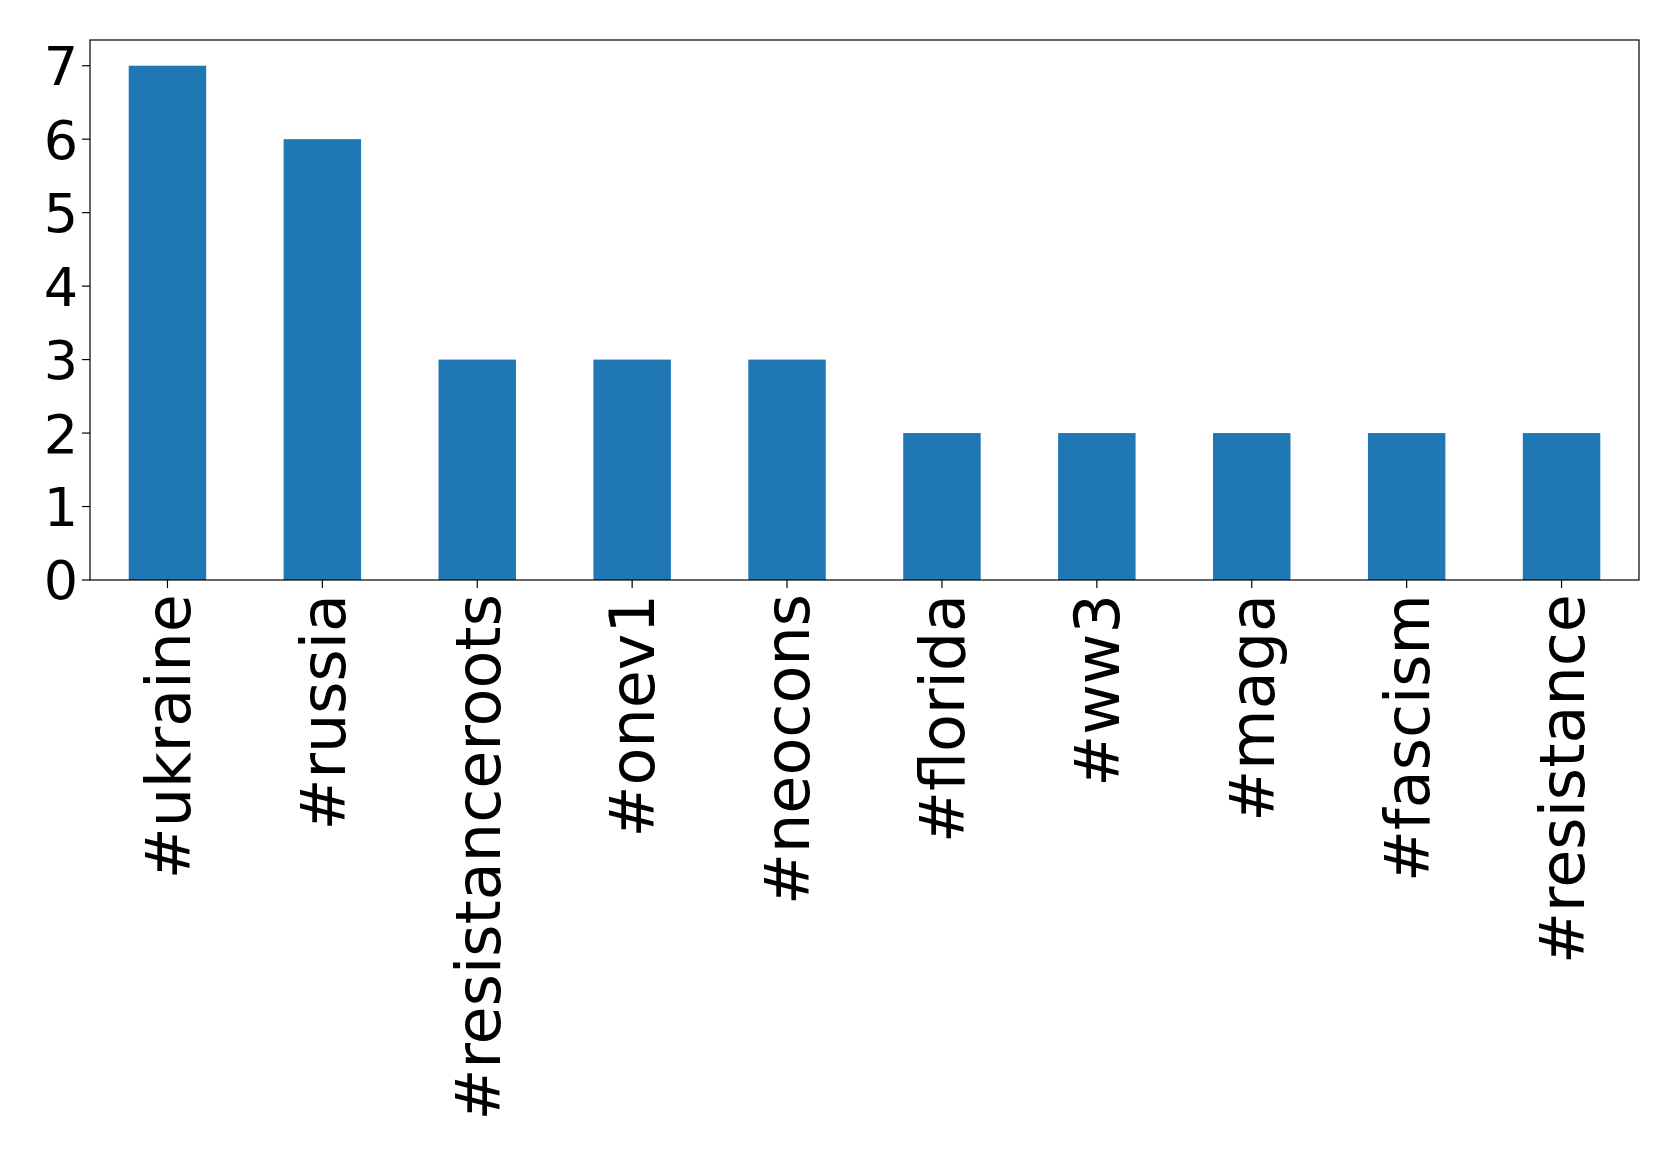 This screenshot has height=1159, width=1679. I want to click on x-tick-label: #russia, so click(323, 712).